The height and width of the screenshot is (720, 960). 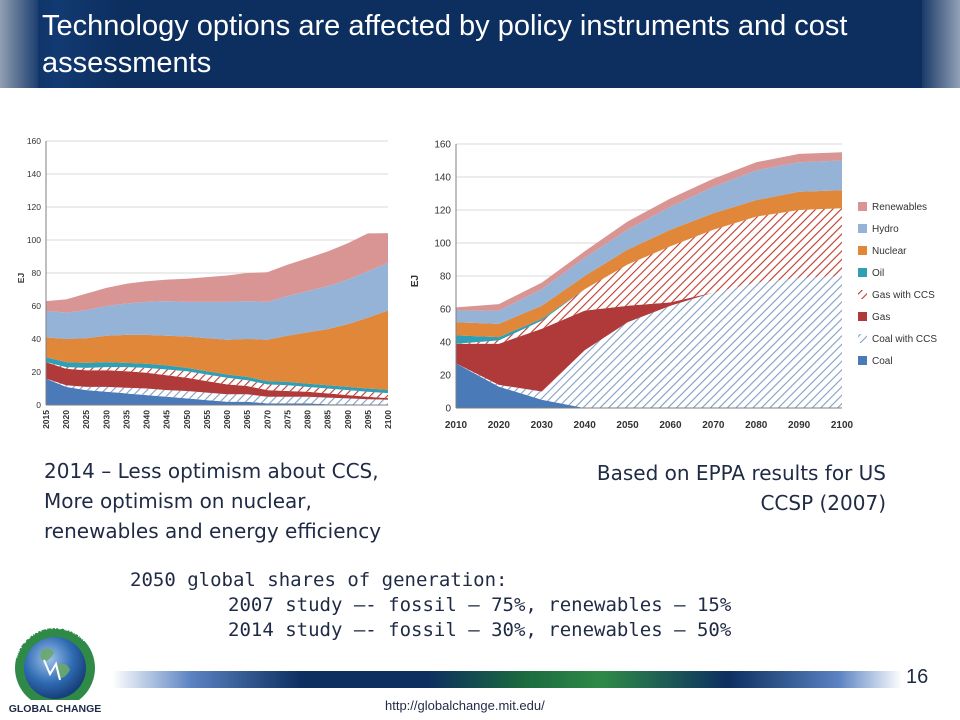 I want to click on legend-label-gas-with-ccs: Gas with CCS, so click(x=903, y=295).